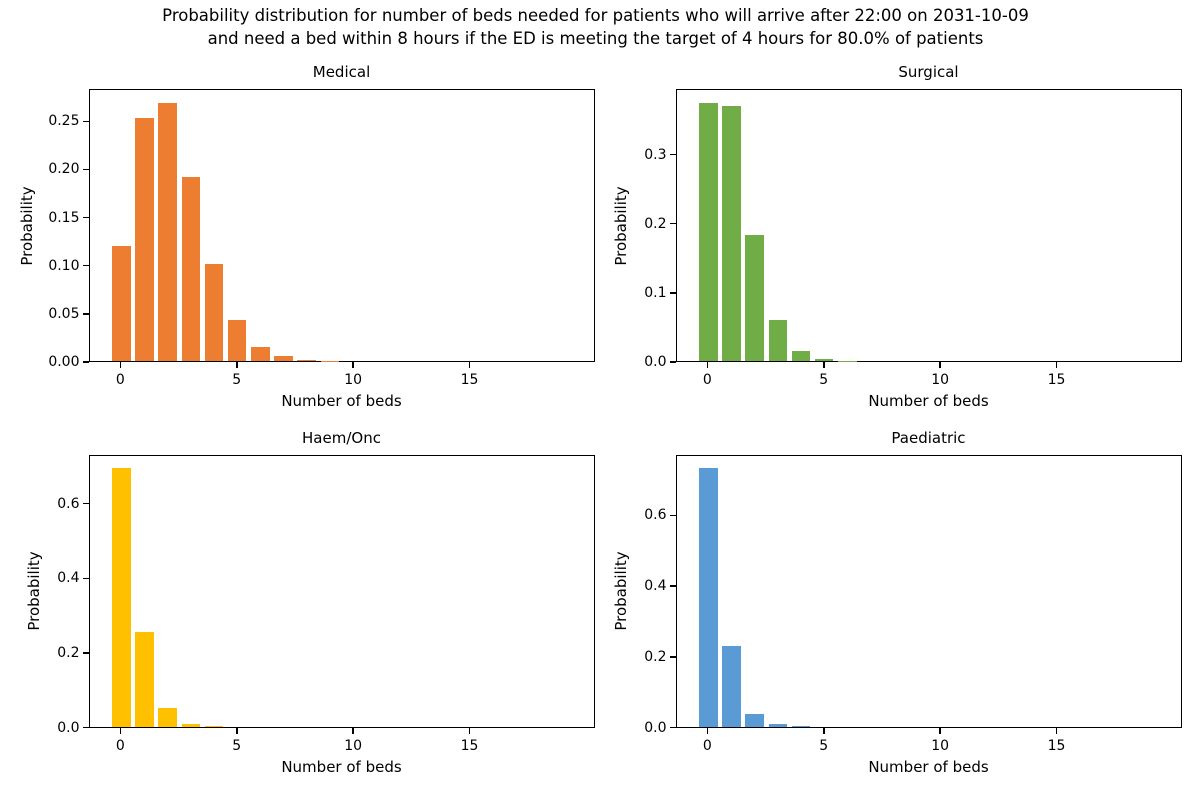  What do you see at coordinates (928, 72) in the screenshot?
I see `subplot-title-surgical: Surgical` at bounding box center [928, 72].